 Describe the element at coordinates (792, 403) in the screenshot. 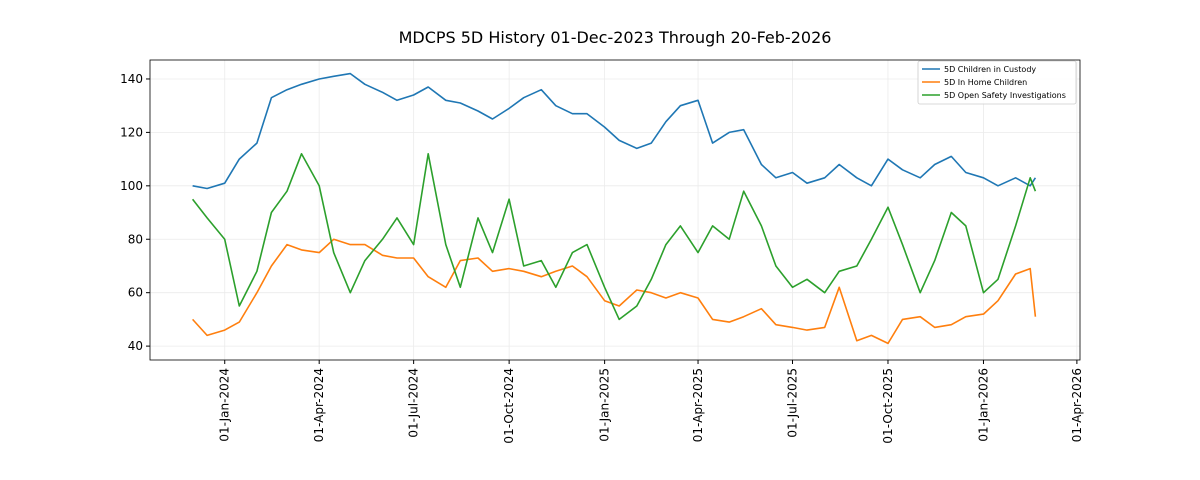

I see `x-tick-label: 01-Jul-2025` at that location.